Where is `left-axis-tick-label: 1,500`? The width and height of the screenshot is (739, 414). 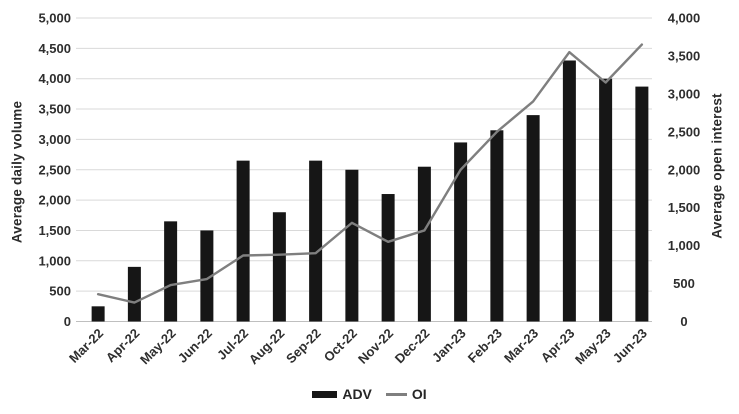 left-axis-tick-label: 1,500 is located at coordinates (54, 230).